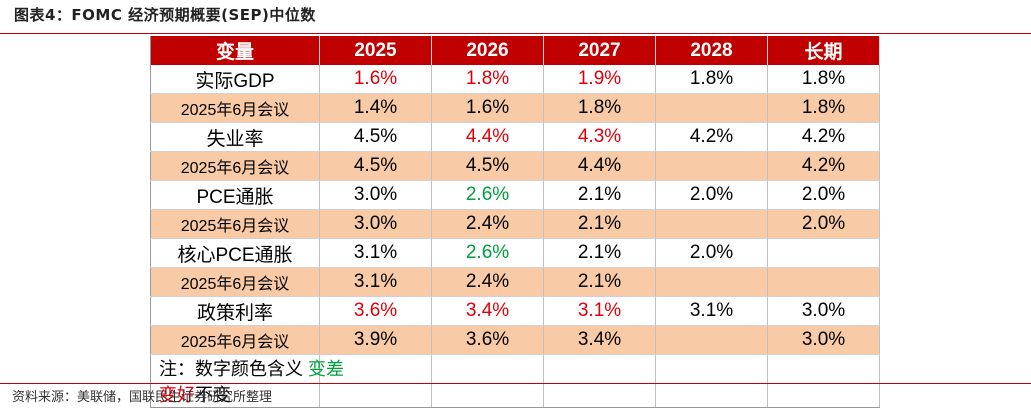 Image resolution: width=1031 pixels, height=409 pixels. Describe the element at coordinates (375, 340) in the screenshot. I see `value-cell: 3.9%` at that location.